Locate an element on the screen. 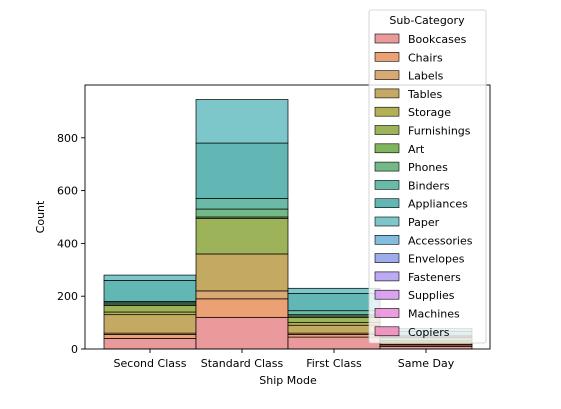 Image resolution: width=561 pixels, height=409 pixels. x-tick-label-2: First Class is located at coordinates (334, 363).